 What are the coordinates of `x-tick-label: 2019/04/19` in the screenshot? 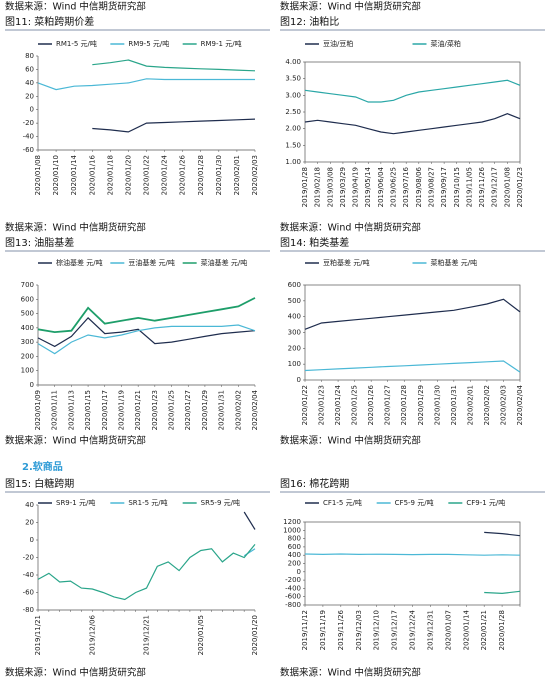 It's located at (356, 187).